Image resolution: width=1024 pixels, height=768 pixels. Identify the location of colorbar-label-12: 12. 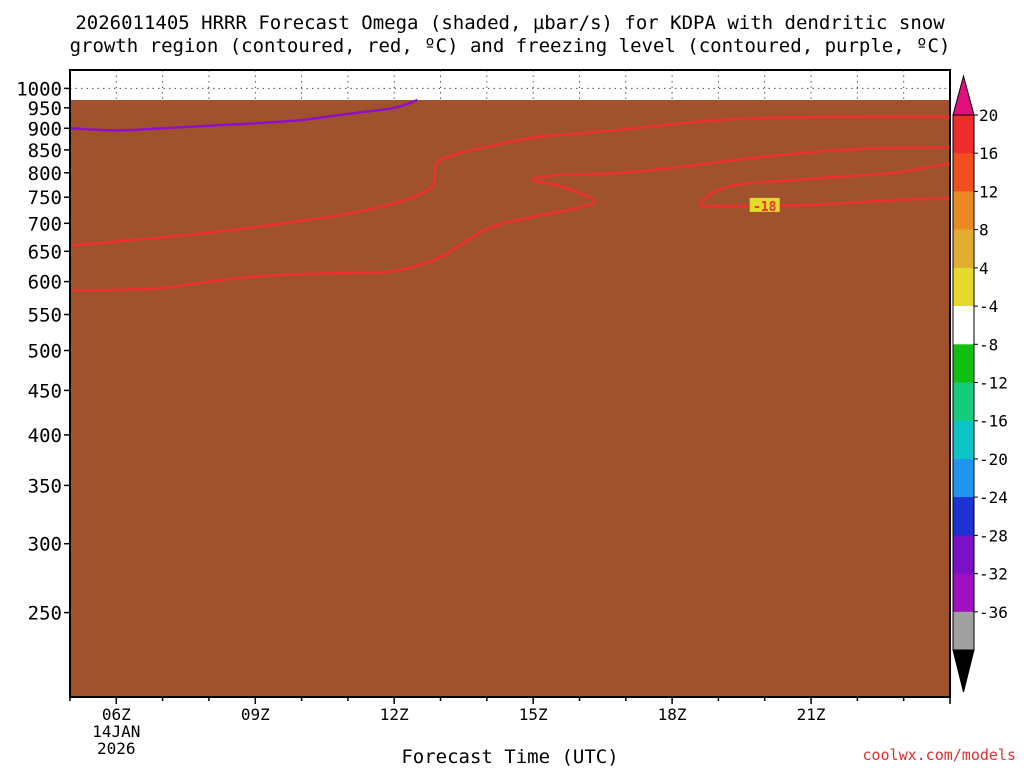
(988, 191).